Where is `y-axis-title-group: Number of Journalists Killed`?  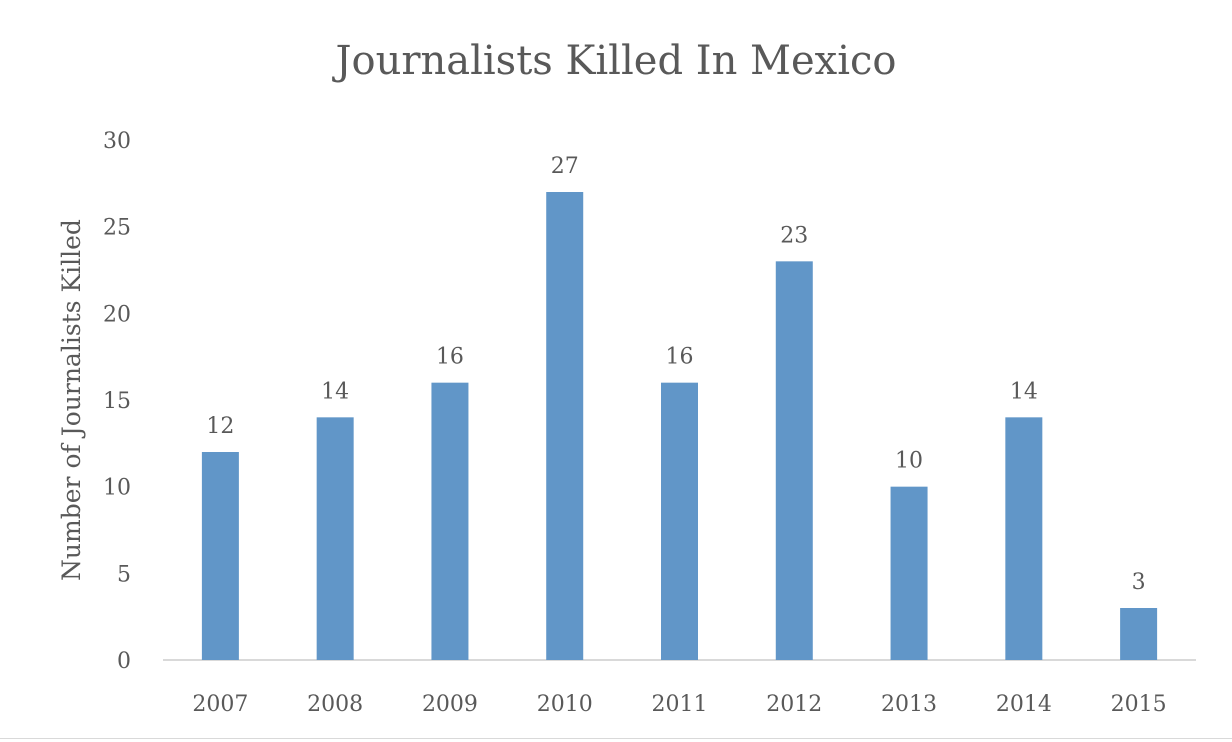
y-axis-title-group: Number of Journalists Killed is located at coordinates (71, 400).